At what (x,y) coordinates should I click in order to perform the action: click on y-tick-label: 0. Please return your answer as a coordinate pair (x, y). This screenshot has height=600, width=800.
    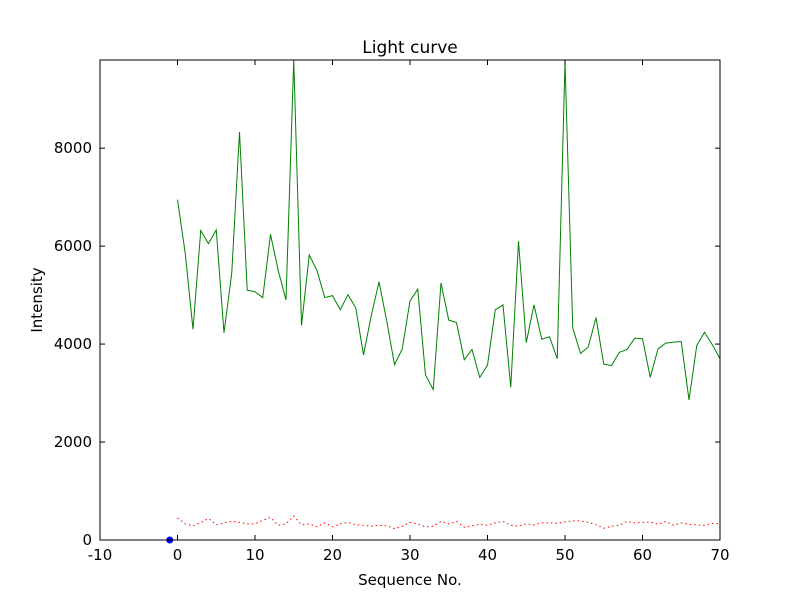
    Looking at the image, I should click on (87, 540).